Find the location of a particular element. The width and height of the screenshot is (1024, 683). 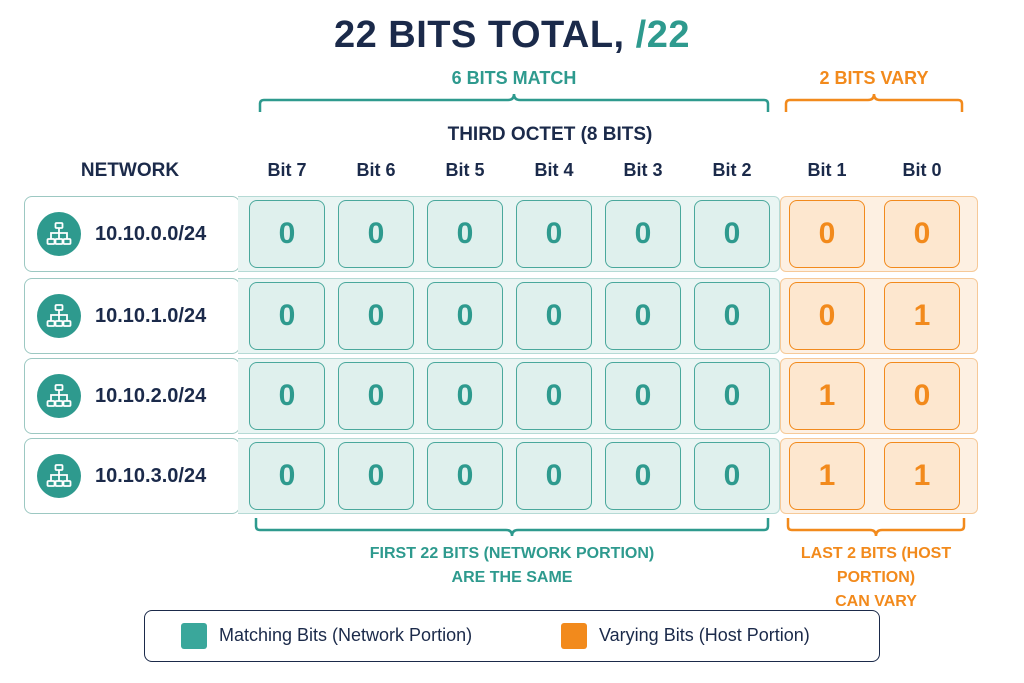

title-main: 22 BITS TOTAL, is located at coordinates (484, 35).